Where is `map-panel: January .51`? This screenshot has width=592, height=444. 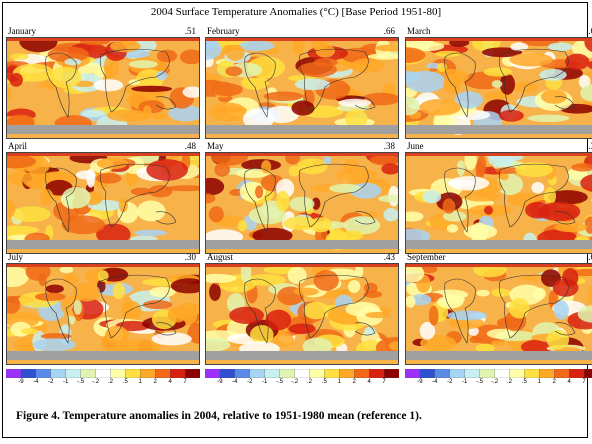 map-panel: January .51 is located at coordinates (103, 84).